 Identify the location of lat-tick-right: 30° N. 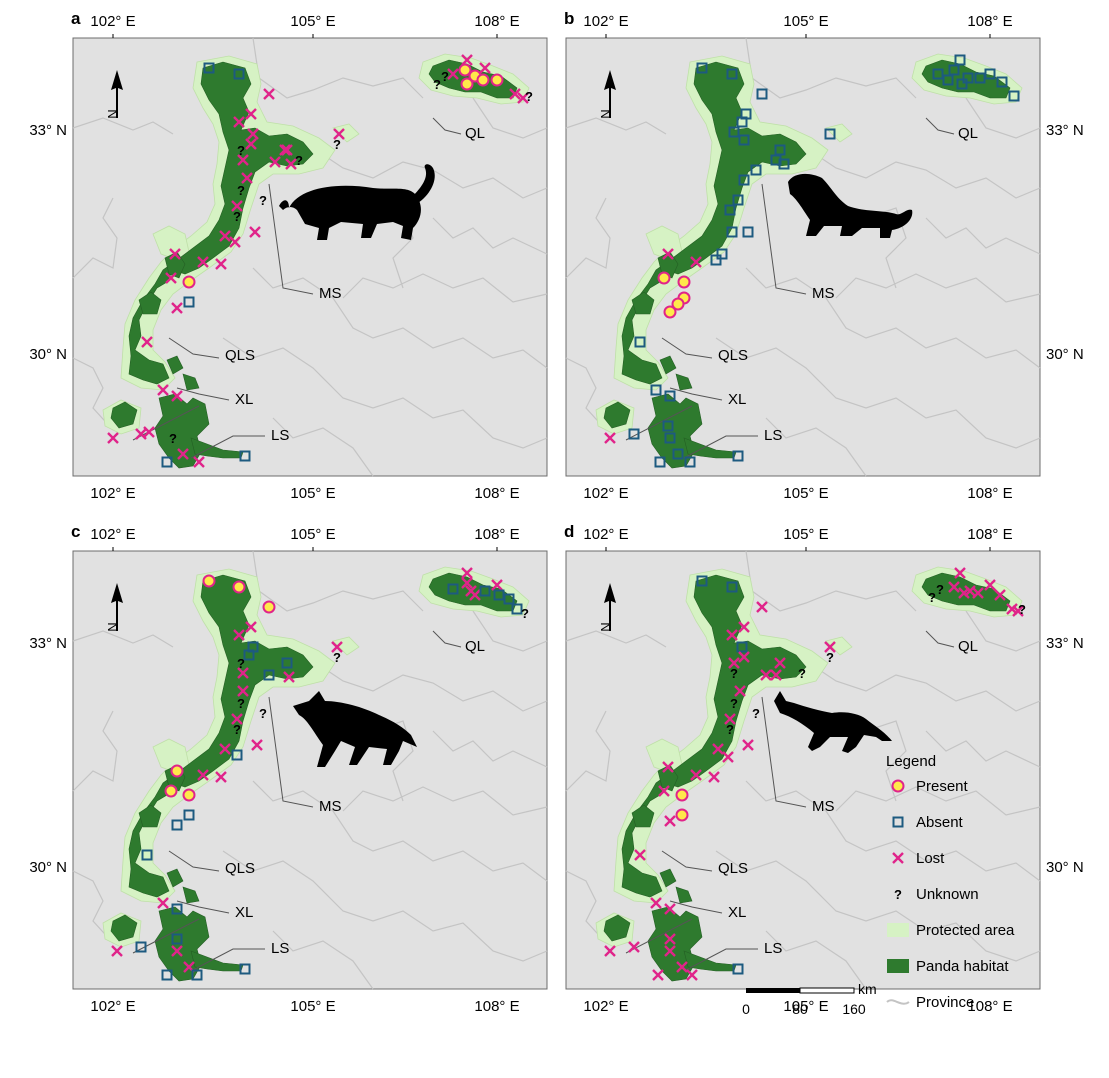
(1065, 867).